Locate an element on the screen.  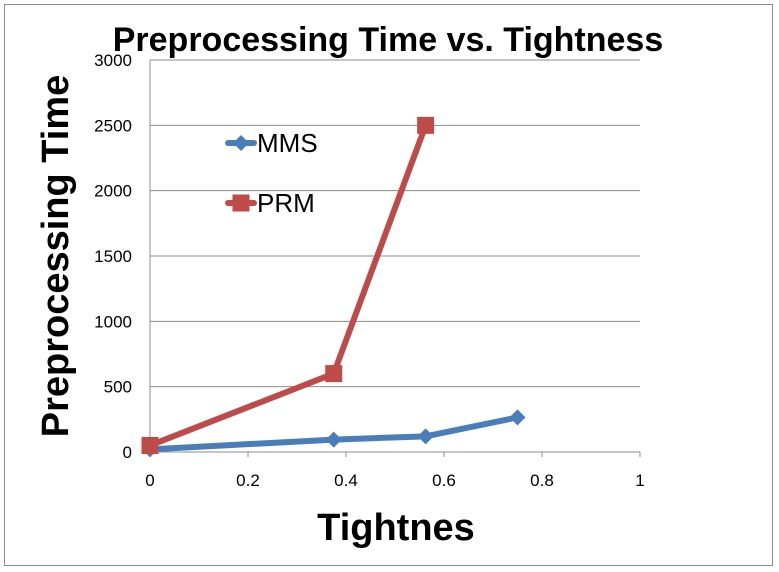
x-tick-label: 1 is located at coordinates (639, 480).